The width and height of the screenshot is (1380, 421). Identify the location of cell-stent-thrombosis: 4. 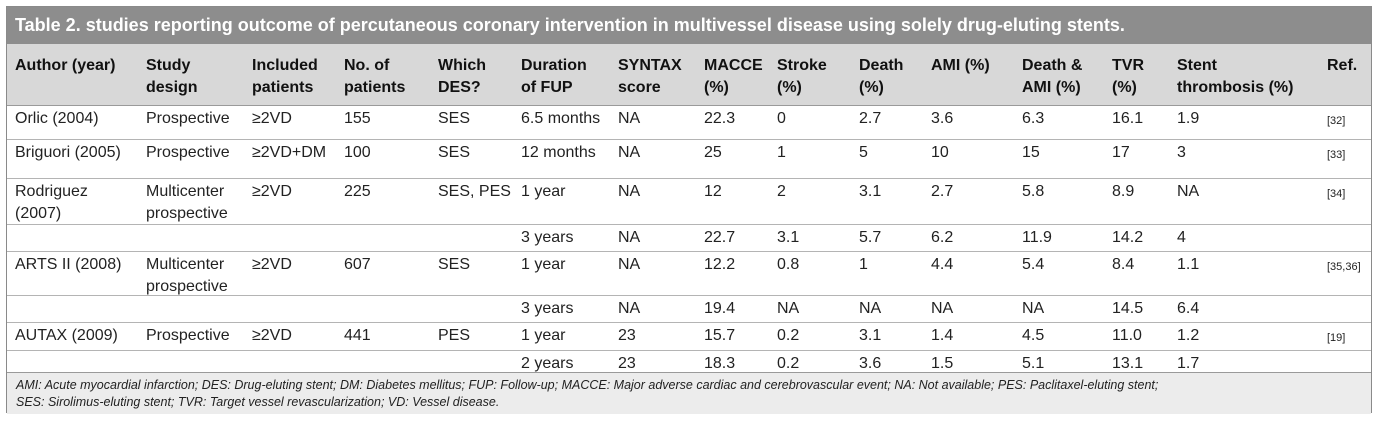
(1181, 237).